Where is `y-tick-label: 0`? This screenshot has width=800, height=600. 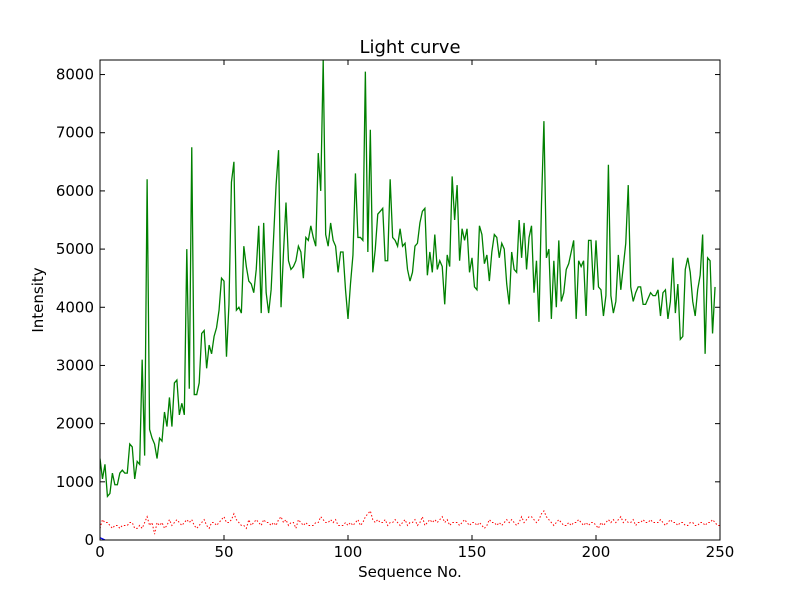
y-tick-label: 0 is located at coordinates (89, 540).